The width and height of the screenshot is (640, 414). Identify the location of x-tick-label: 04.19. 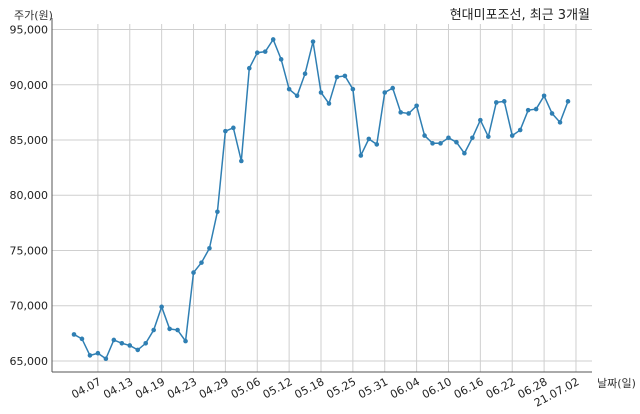
(150, 388).